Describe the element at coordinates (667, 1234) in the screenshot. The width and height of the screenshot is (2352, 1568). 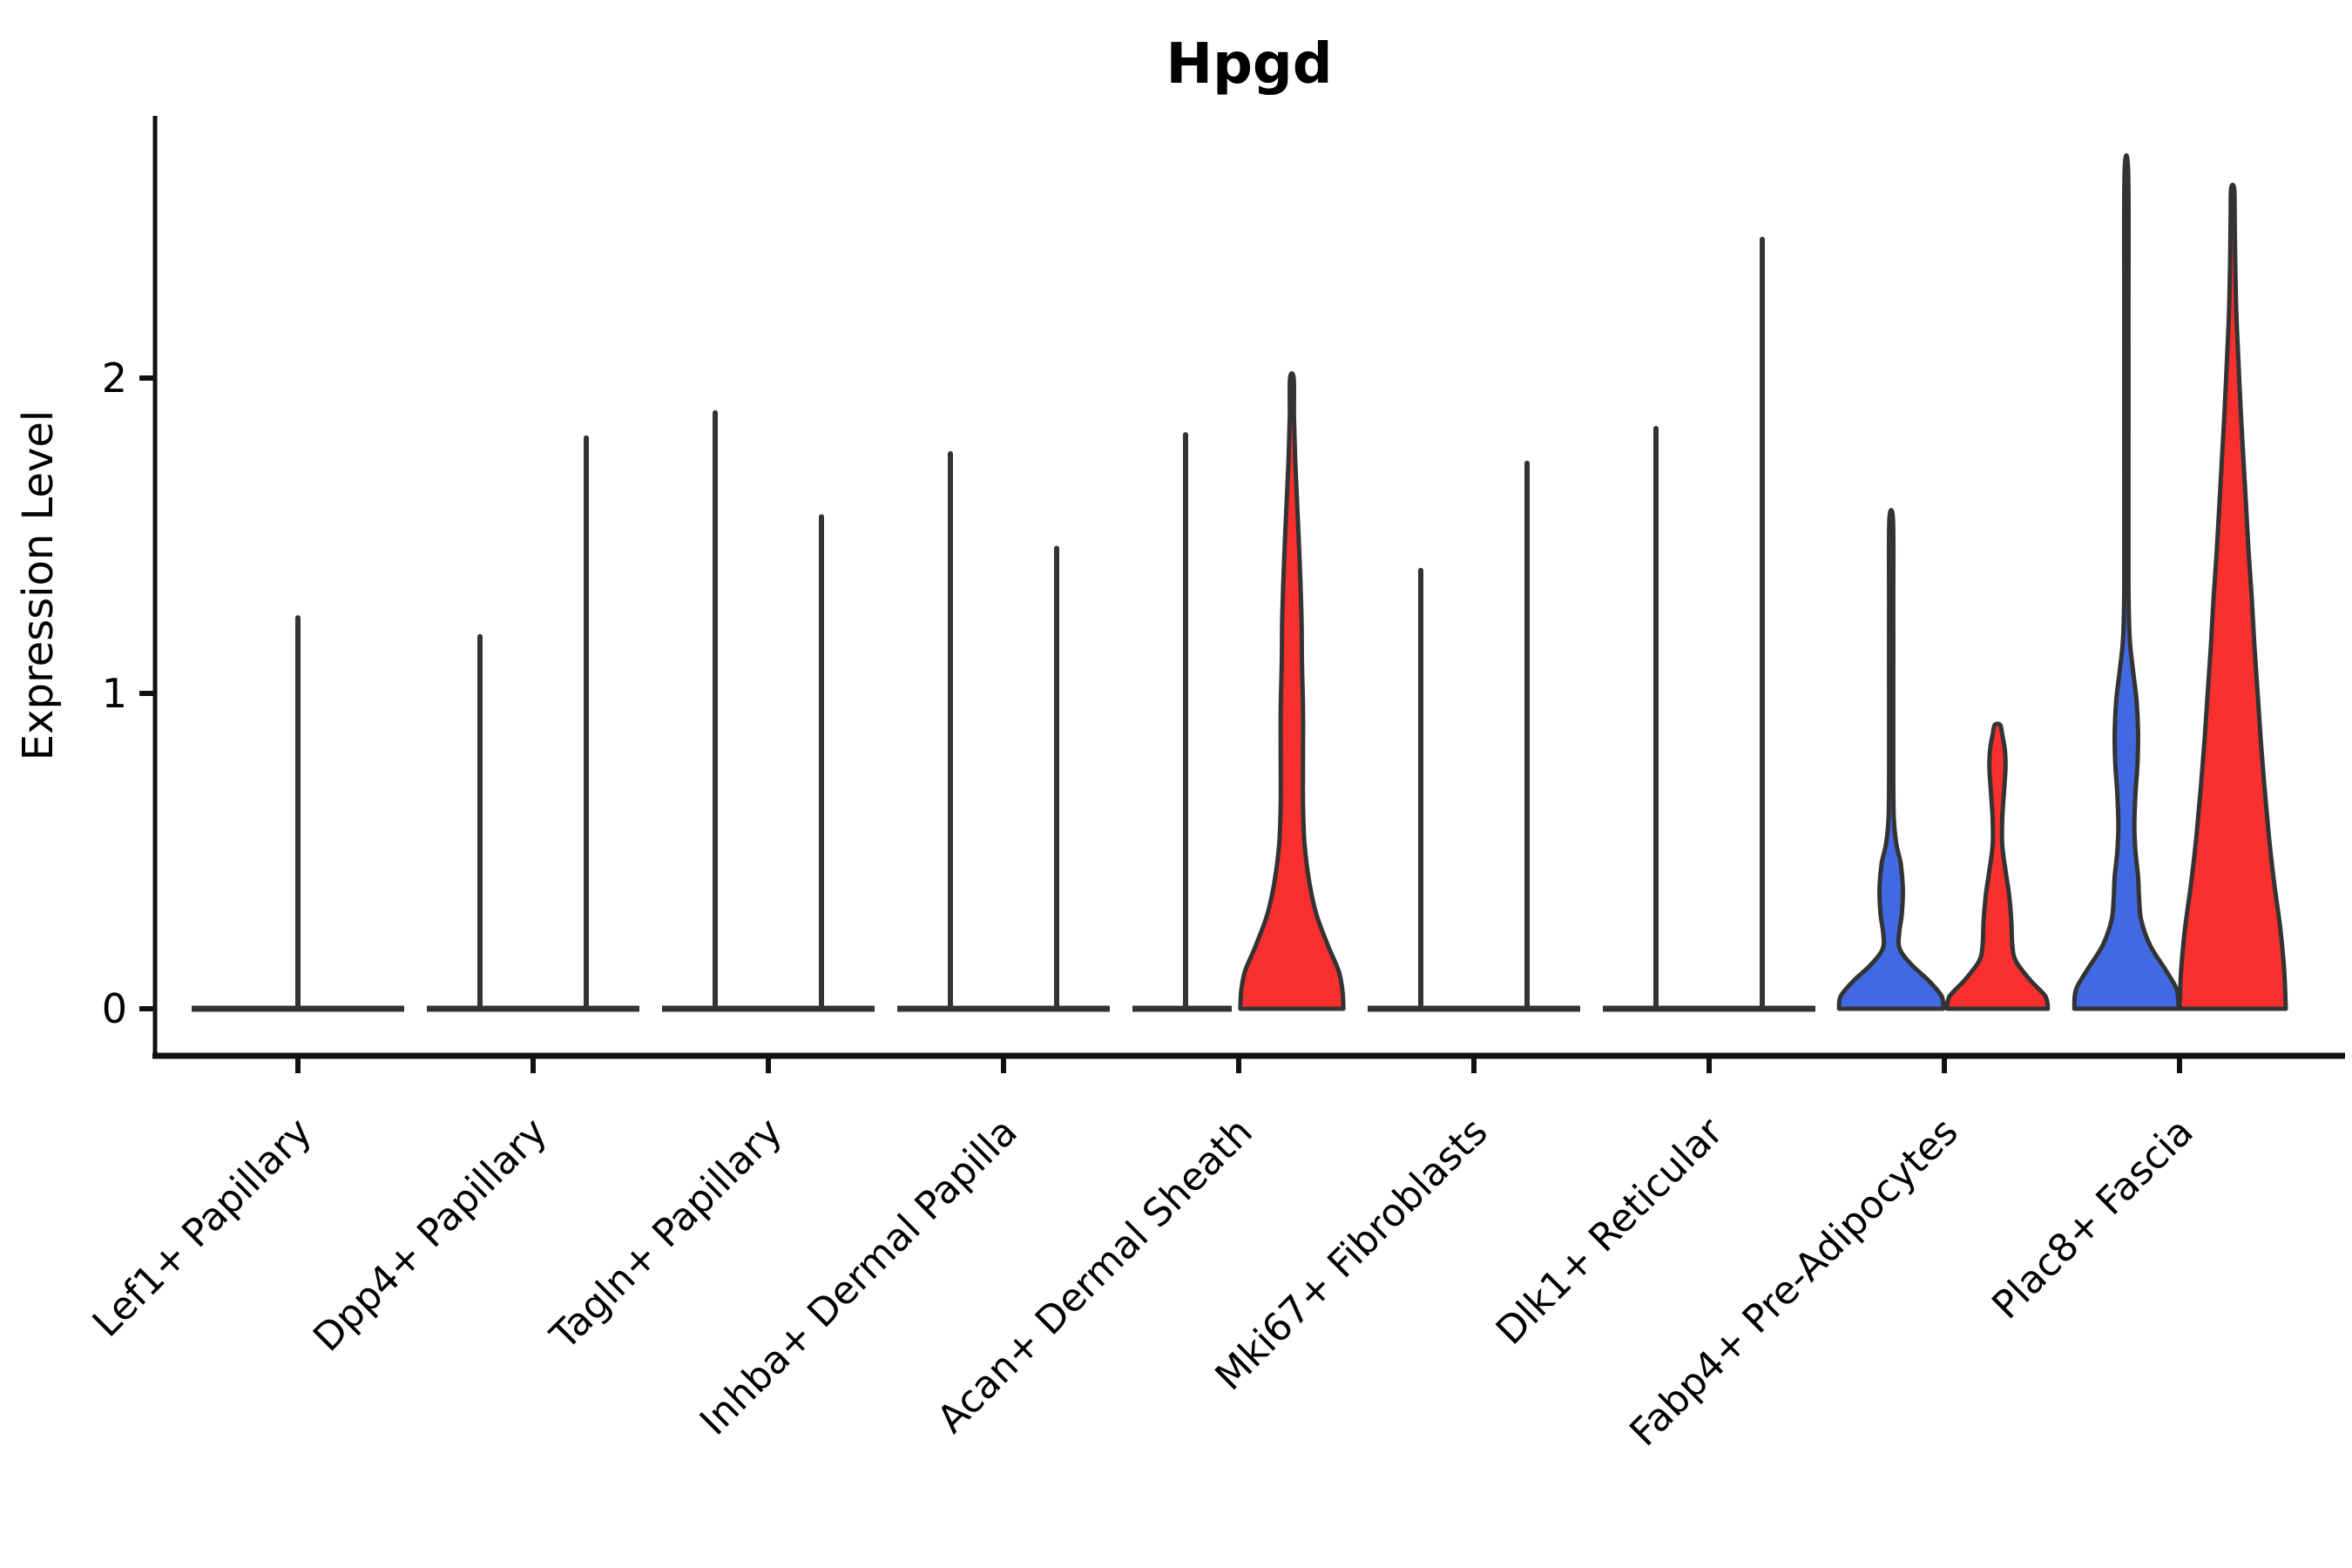
I see `x-tick-label-2: Tagln+ Papillary` at that location.